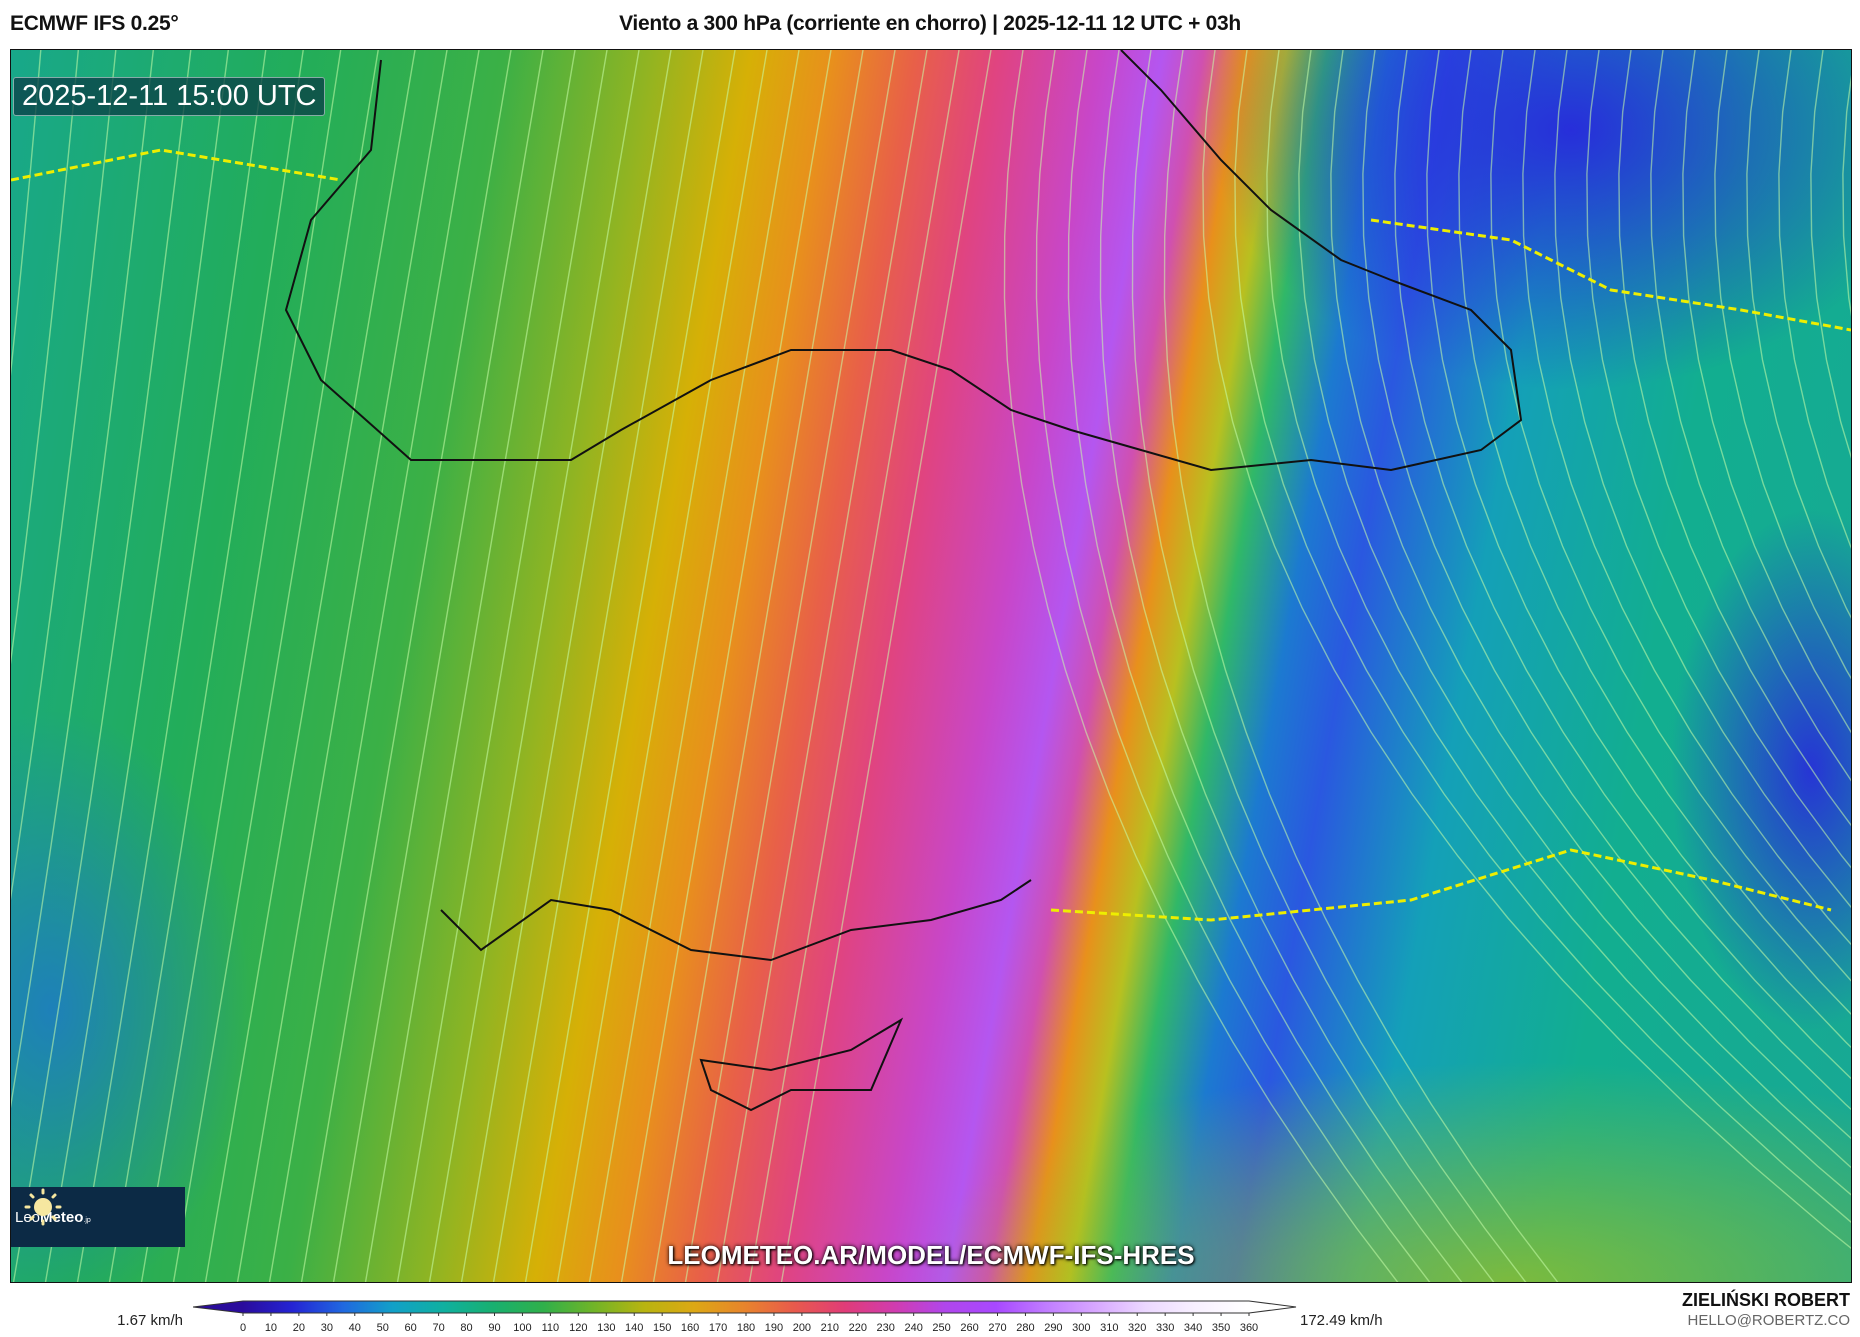 This screenshot has height=1337, width=1860. Describe the element at coordinates (169, 96) in the screenshot. I see `valid-time-label: 2025-12-11 15:00 UTC` at that location.